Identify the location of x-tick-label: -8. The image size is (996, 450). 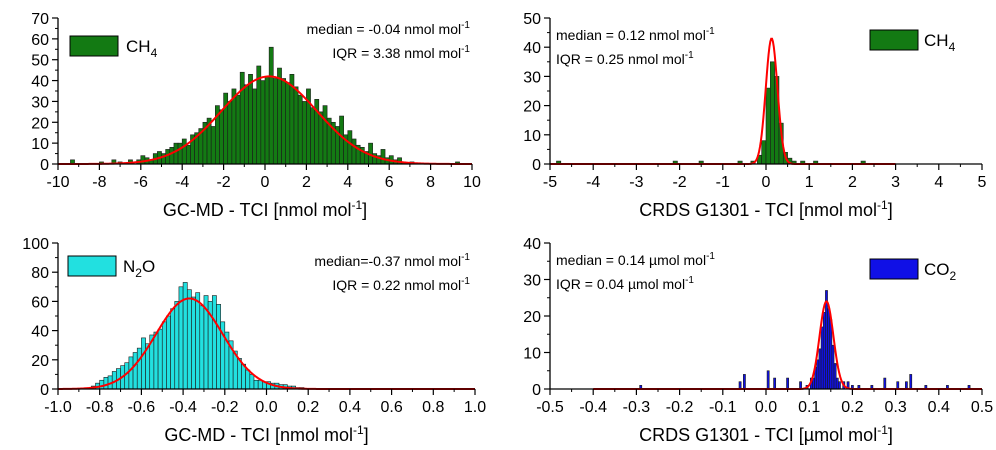
(99, 182).